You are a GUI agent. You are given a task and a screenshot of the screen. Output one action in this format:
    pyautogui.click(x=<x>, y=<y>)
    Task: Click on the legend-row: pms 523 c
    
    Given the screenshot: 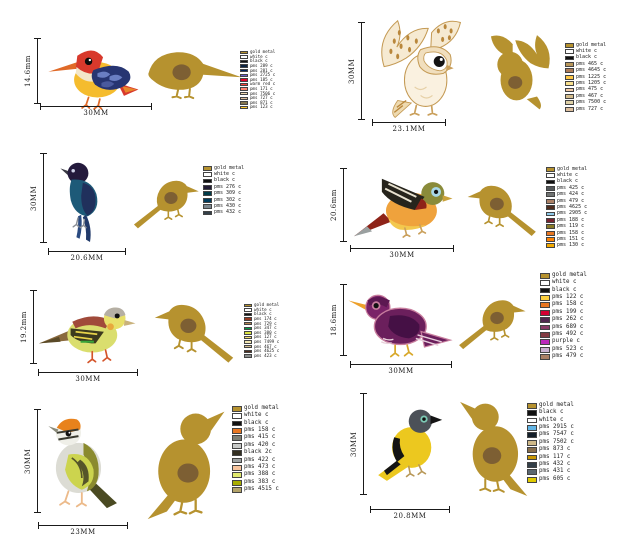 What is the action you would take?
    pyautogui.click(x=579, y=349)
    